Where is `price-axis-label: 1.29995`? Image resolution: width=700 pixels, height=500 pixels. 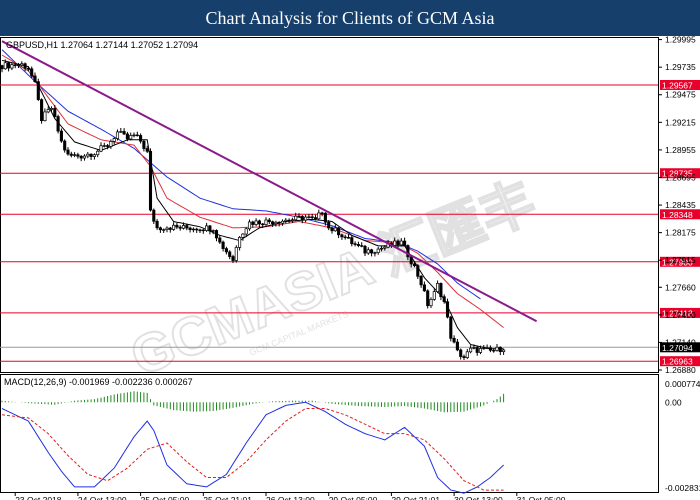 price-axis-label: 1.29995 is located at coordinates (680, 40).